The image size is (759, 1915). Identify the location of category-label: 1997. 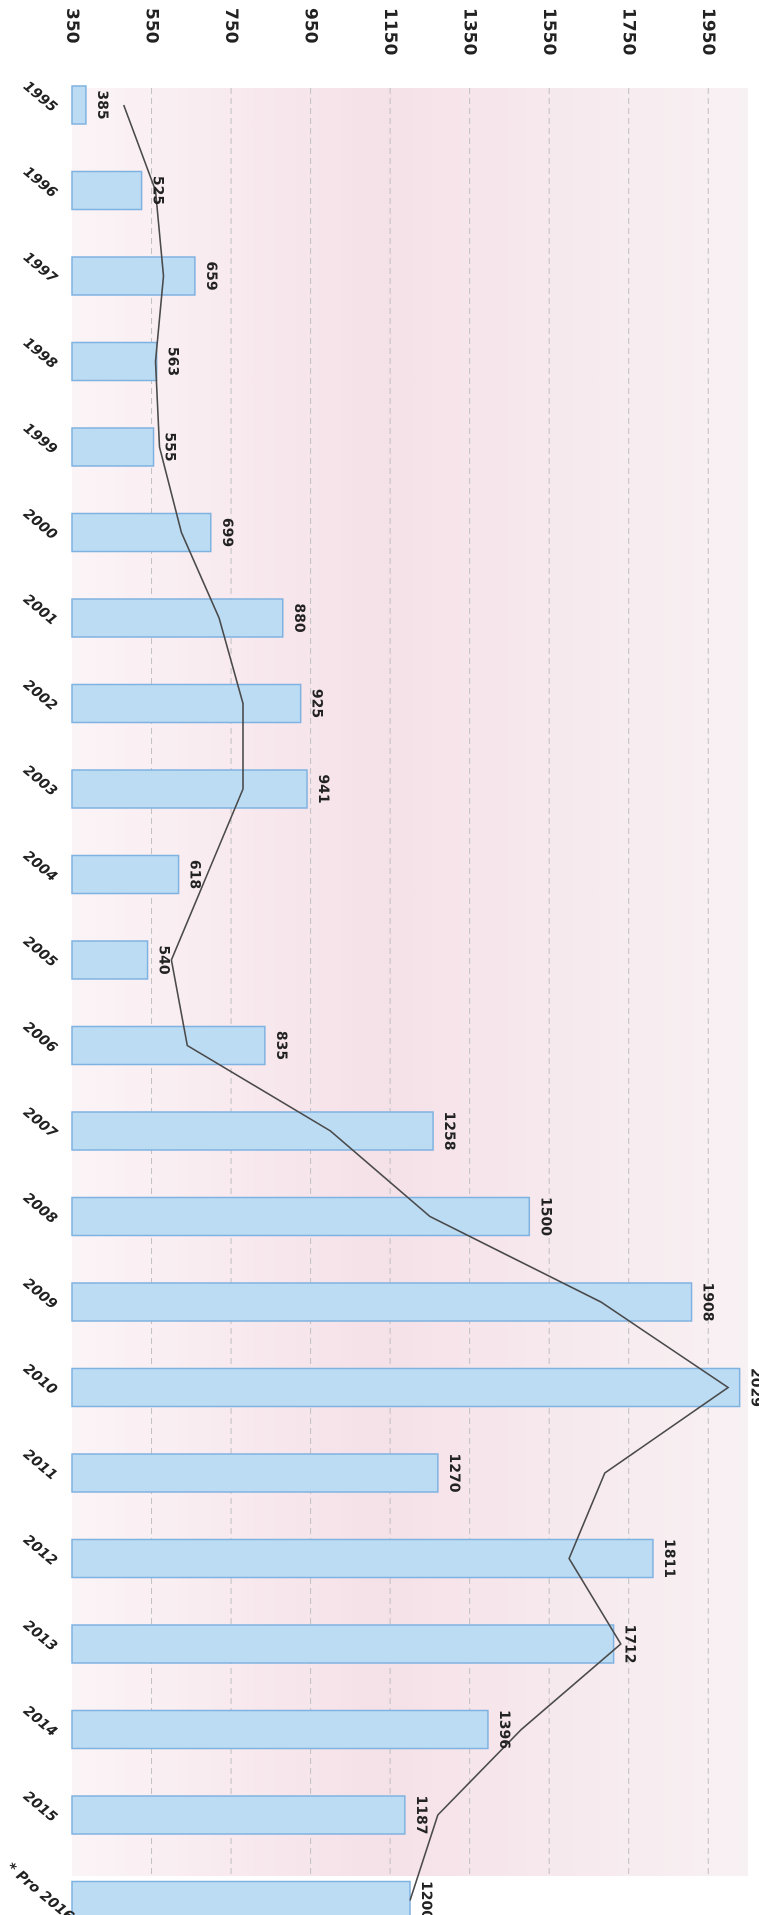
(40, 267).